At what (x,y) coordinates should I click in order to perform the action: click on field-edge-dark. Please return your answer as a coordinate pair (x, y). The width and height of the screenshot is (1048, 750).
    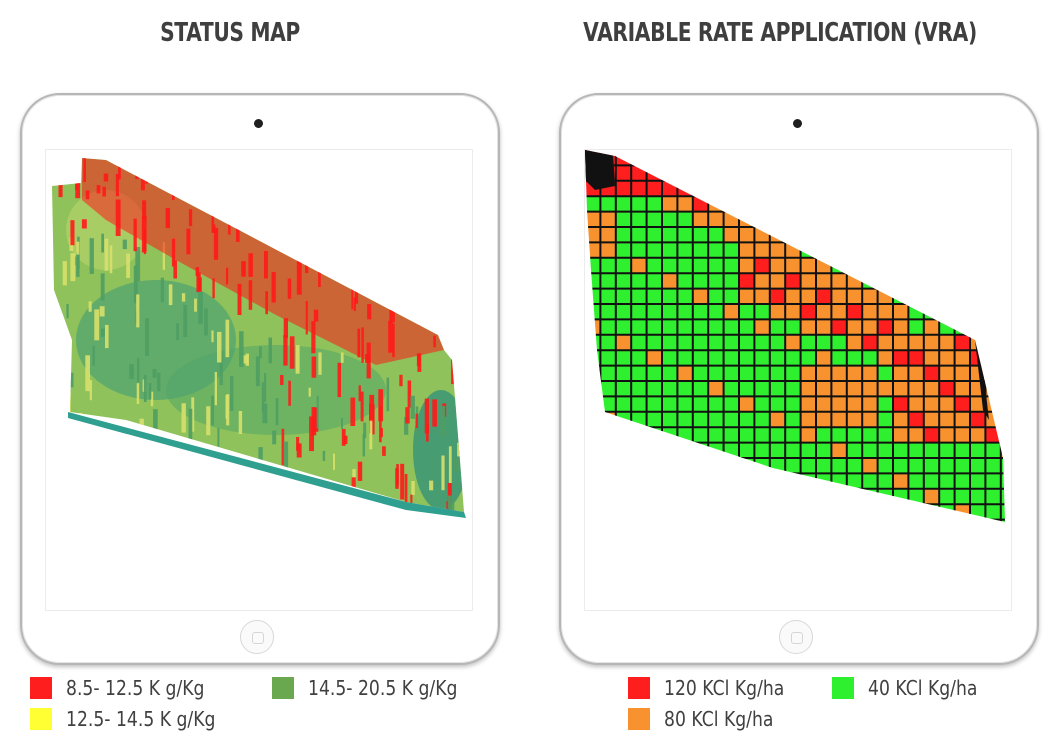
    Looking at the image, I should click on (982, 380).